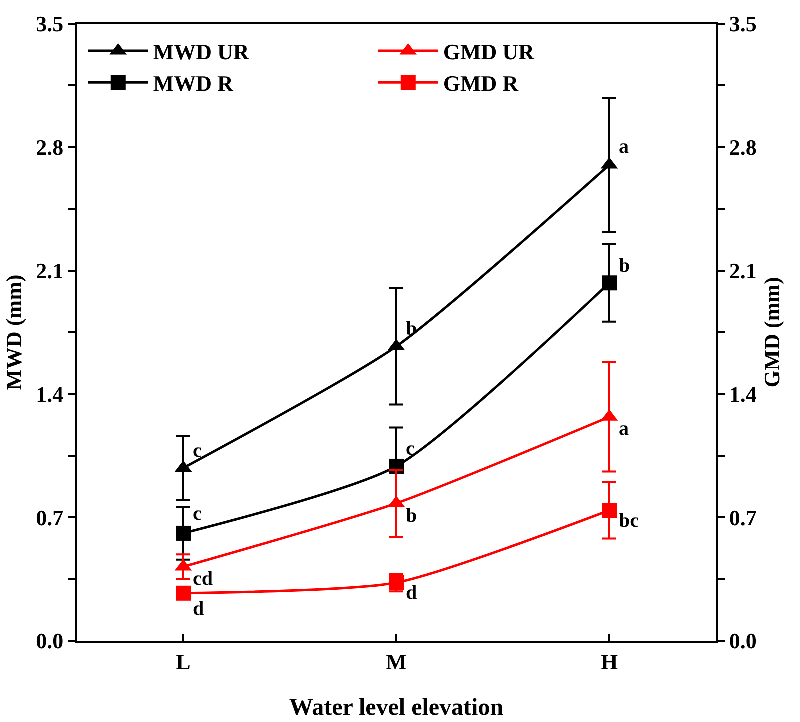 The width and height of the screenshot is (800, 722). I want to click on y-tick-label: 2.1, so click(50, 271).